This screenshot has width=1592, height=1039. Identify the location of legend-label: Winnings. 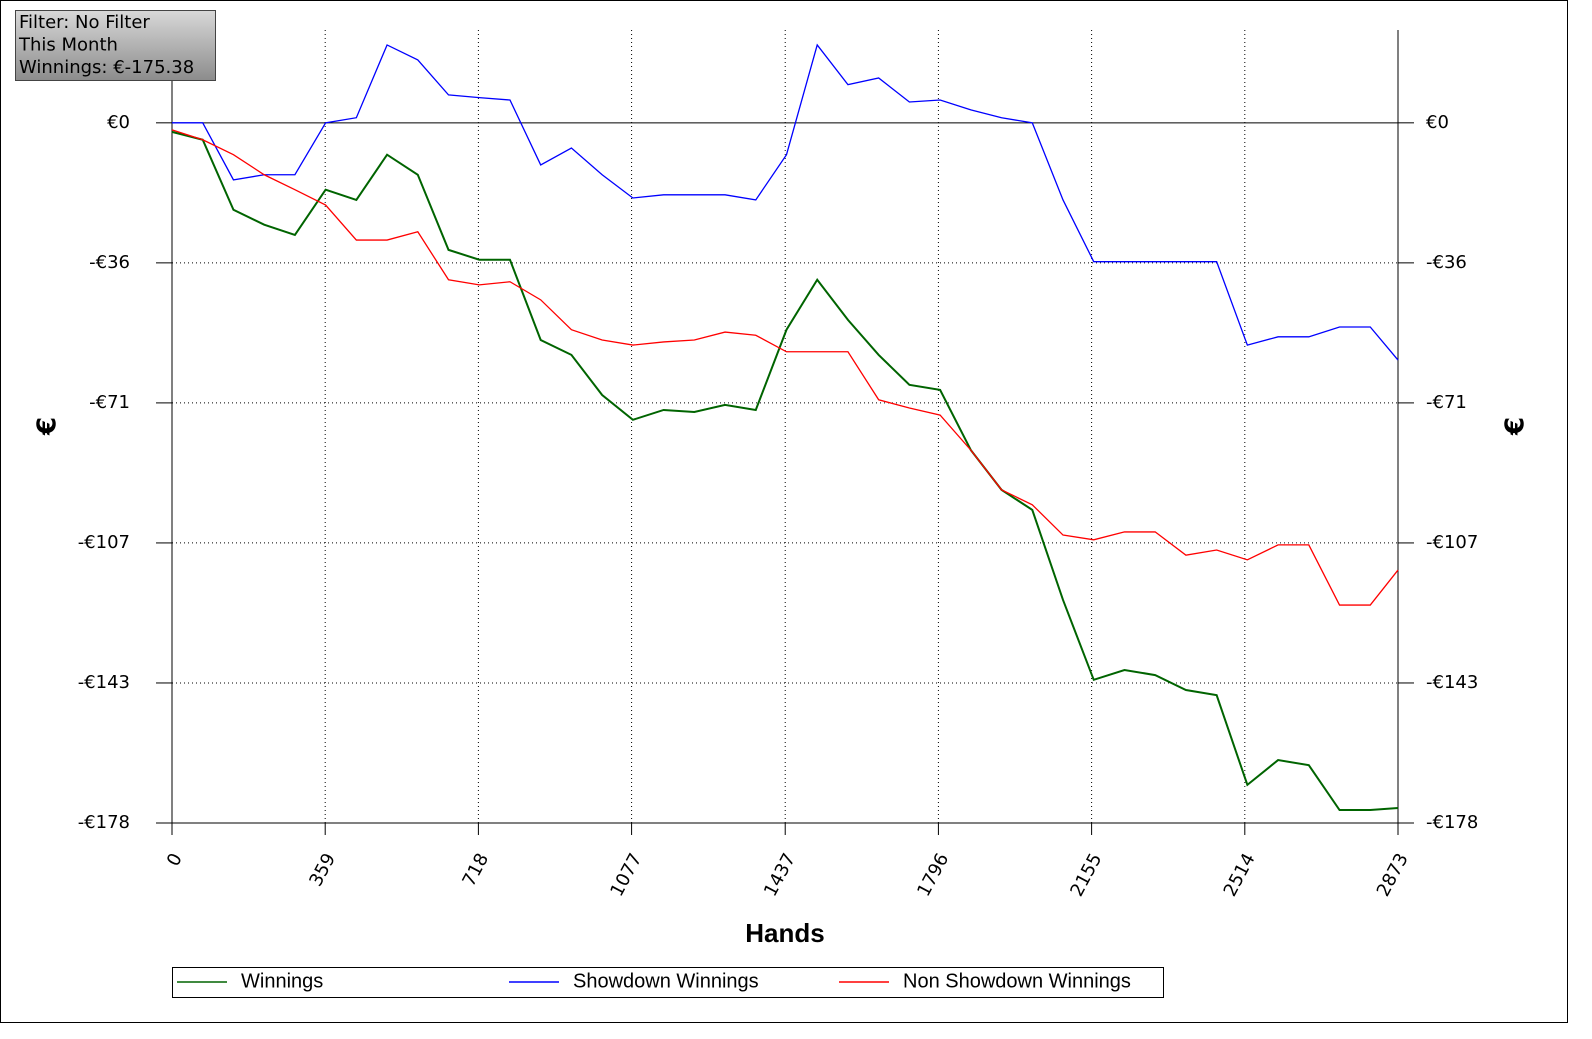
(282, 981).